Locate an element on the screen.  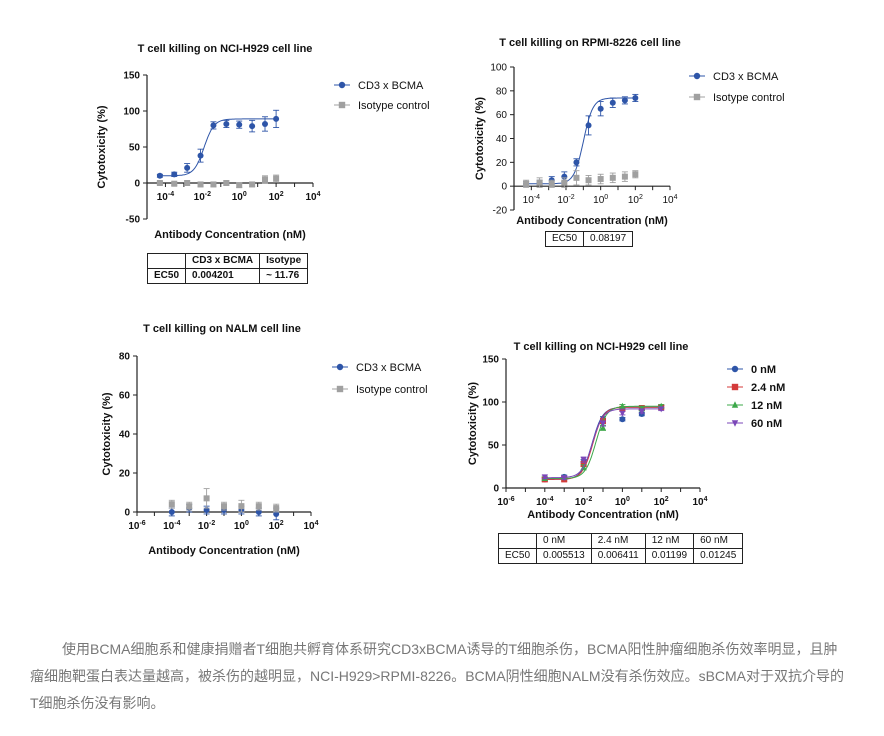
y-tick-label: 100 is located at coordinates (490, 403).